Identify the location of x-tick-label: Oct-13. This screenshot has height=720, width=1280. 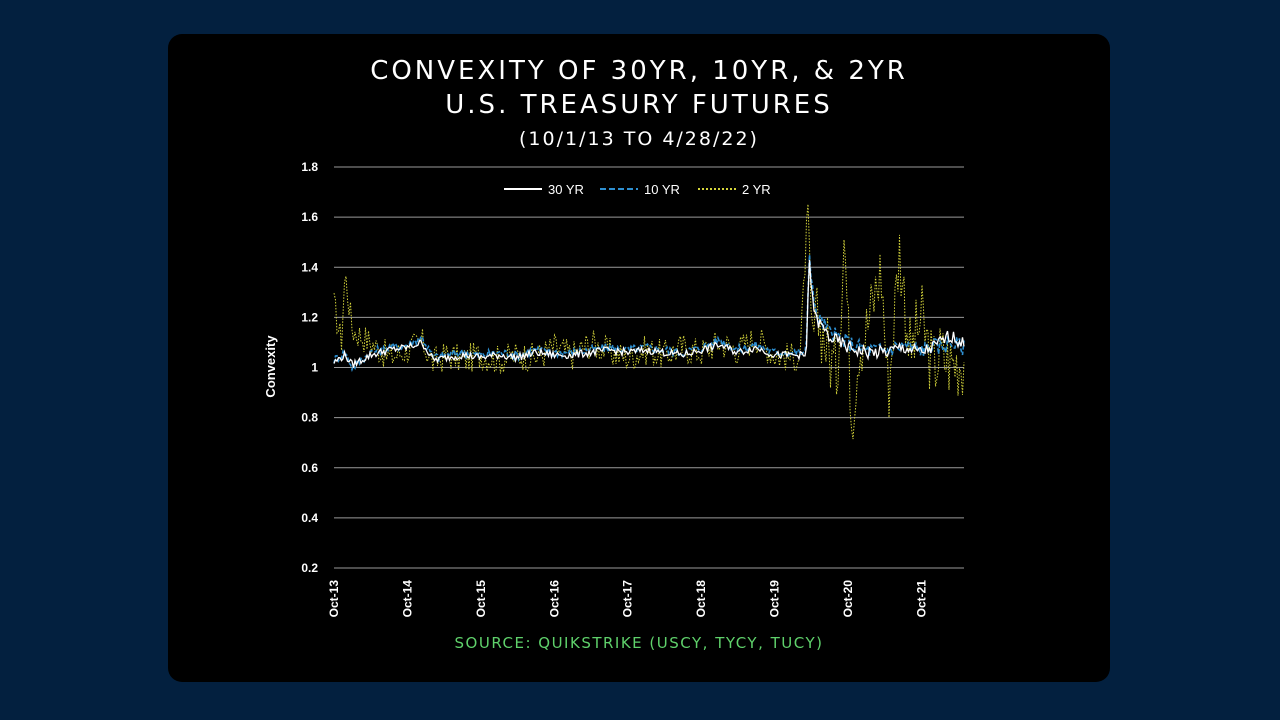
(334, 599).